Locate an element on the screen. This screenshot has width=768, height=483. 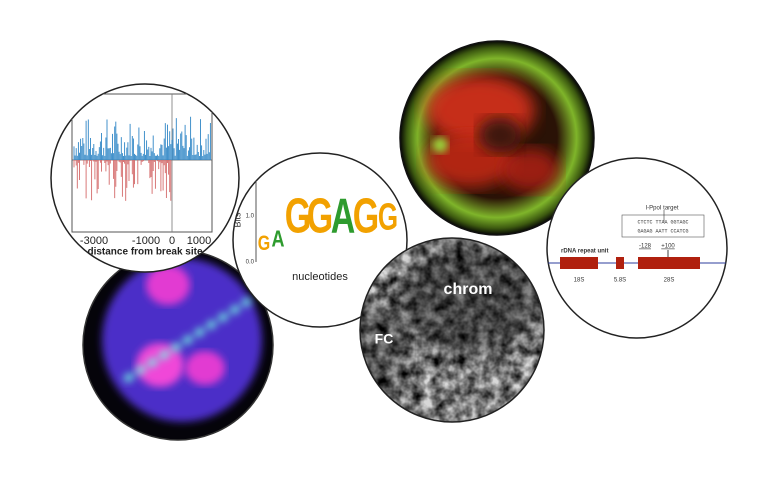
gene-label: 5.8S is located at coordinates (620, 281).